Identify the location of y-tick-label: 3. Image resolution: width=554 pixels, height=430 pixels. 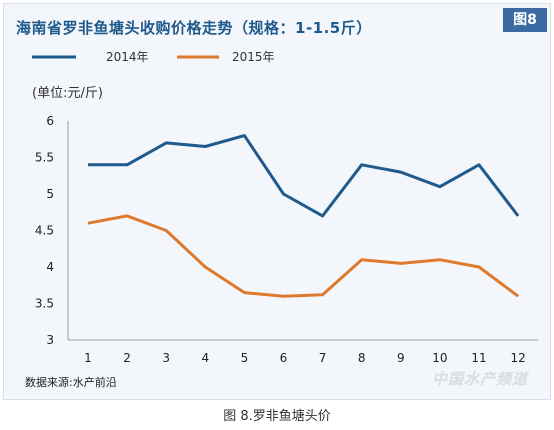
(50, 340).